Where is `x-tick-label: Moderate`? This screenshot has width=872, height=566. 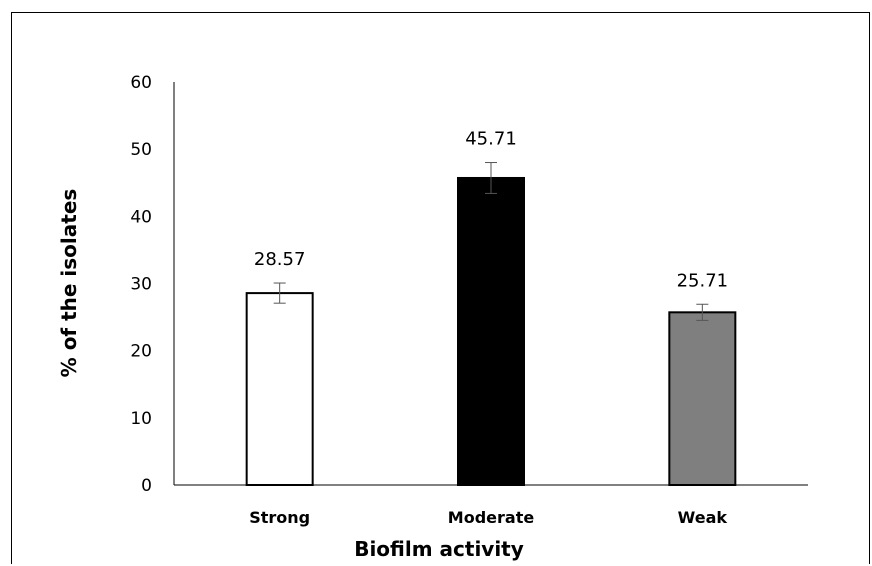 x-tick-label: Moderate is located at coordinates (491, 517).